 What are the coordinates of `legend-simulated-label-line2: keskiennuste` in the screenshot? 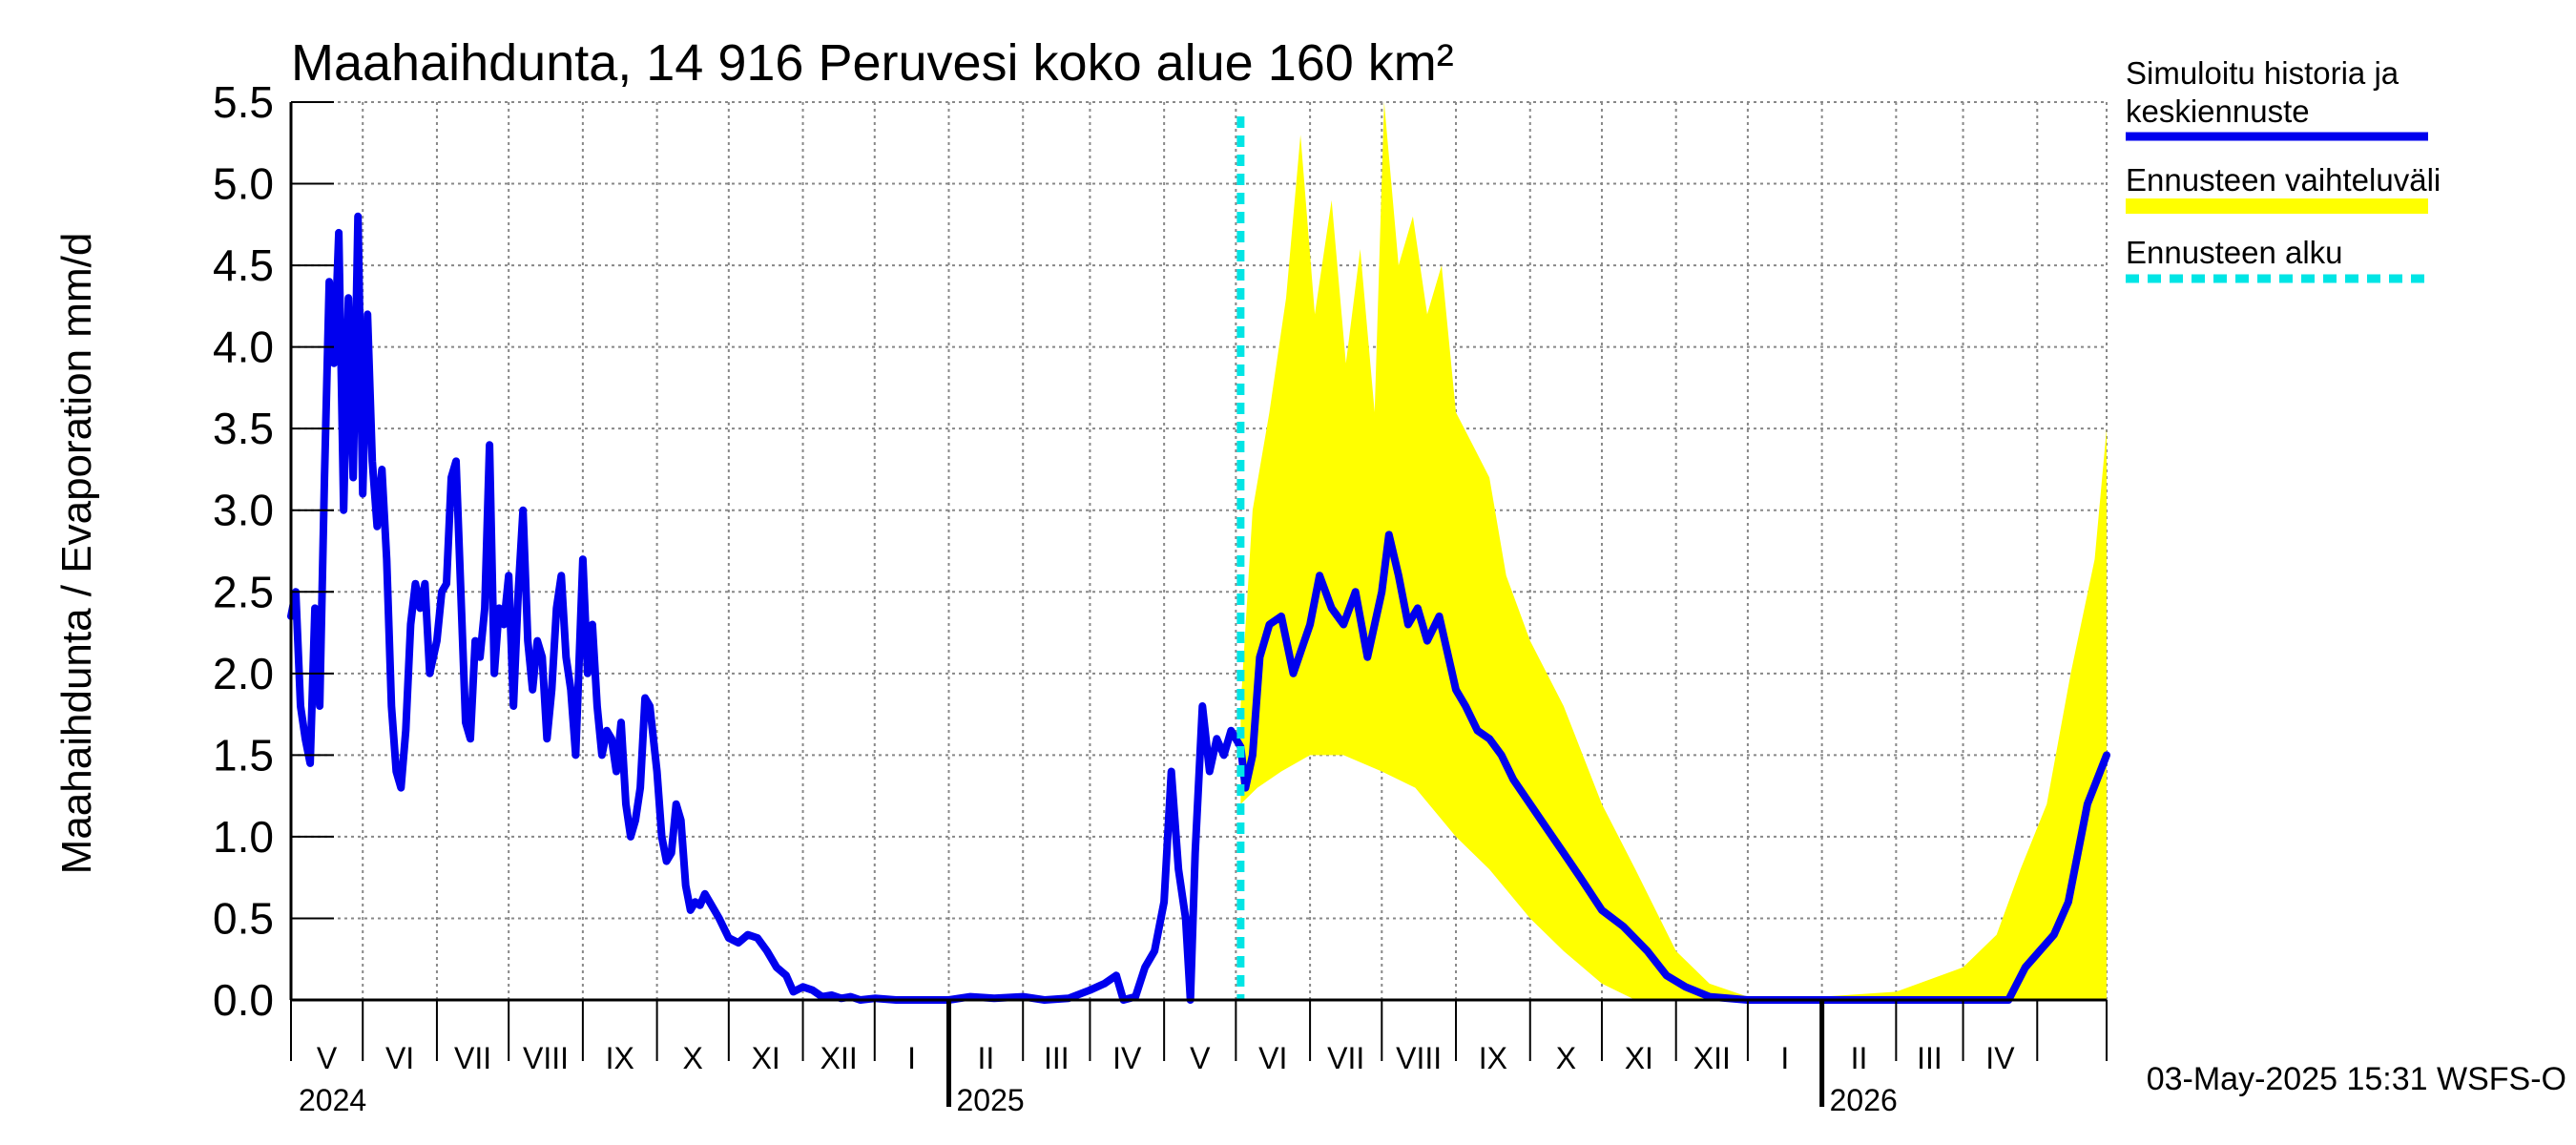 It's located at (2218, 112).